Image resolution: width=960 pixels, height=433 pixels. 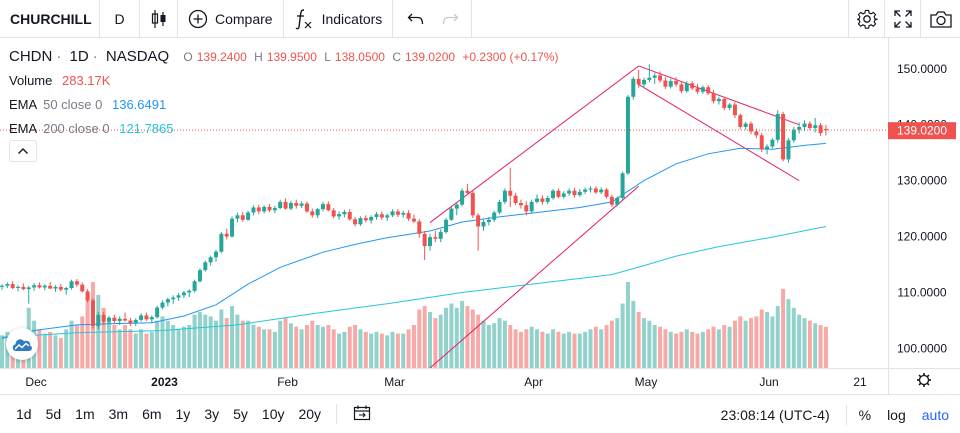 I want to click on interval-button: D, so click(x=120, y=19).